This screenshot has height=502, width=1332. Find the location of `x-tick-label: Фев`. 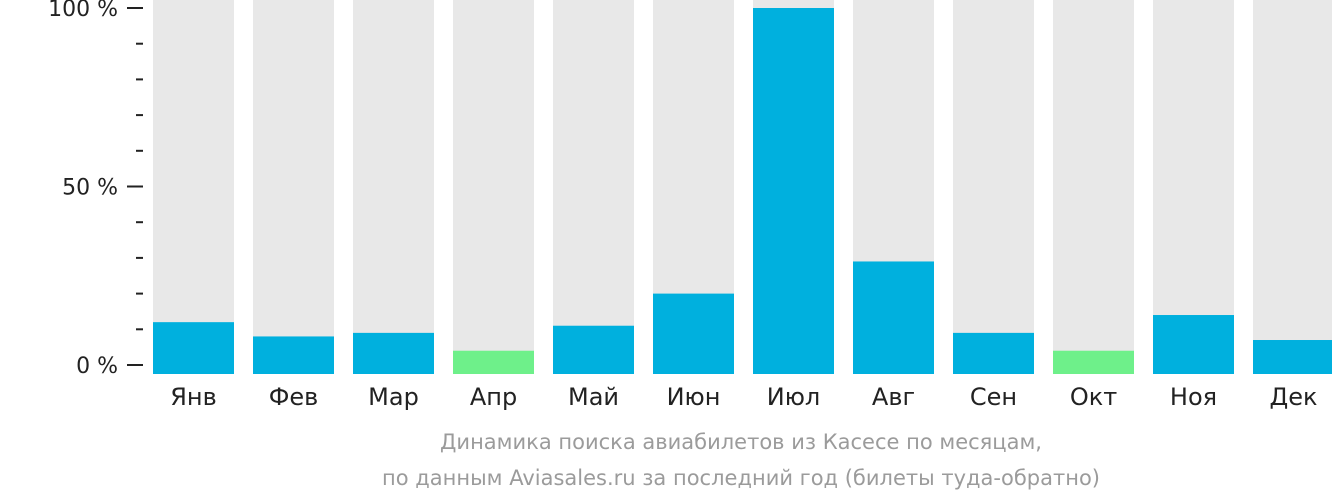

x-tick-label: Фев is located at coordinates (294, 397).